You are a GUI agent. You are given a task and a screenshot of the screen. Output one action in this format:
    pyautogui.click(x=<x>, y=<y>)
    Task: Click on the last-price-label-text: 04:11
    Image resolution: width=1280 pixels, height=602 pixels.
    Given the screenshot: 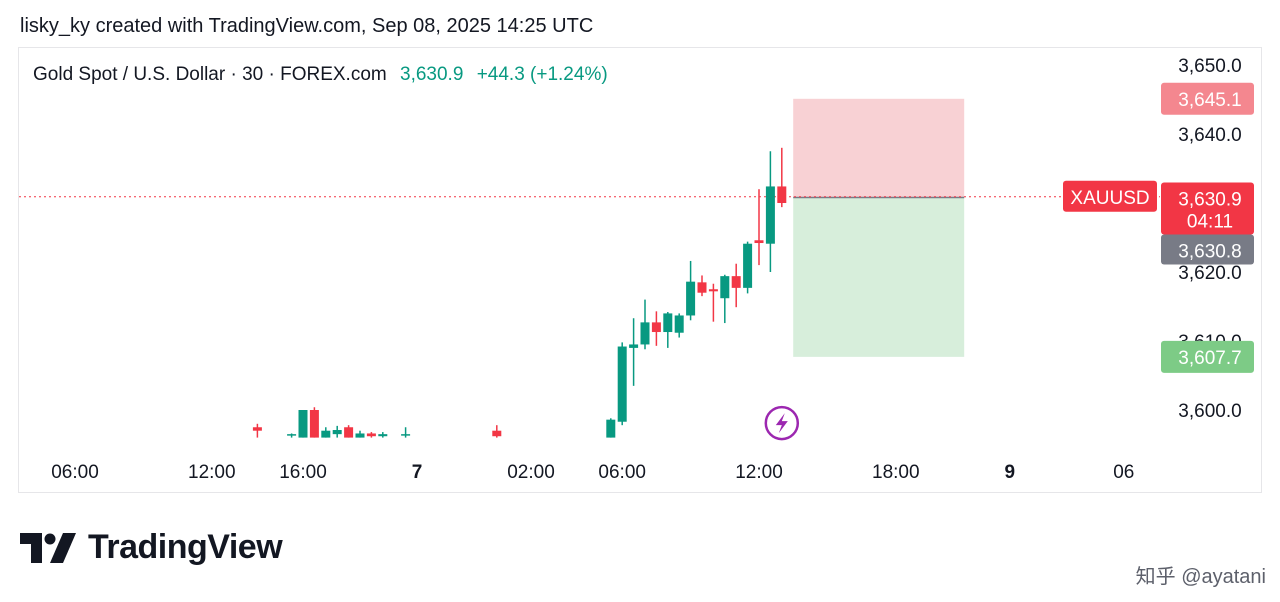 What is the action you would take?
    pyautogui.click(x=1210, y=221)
    